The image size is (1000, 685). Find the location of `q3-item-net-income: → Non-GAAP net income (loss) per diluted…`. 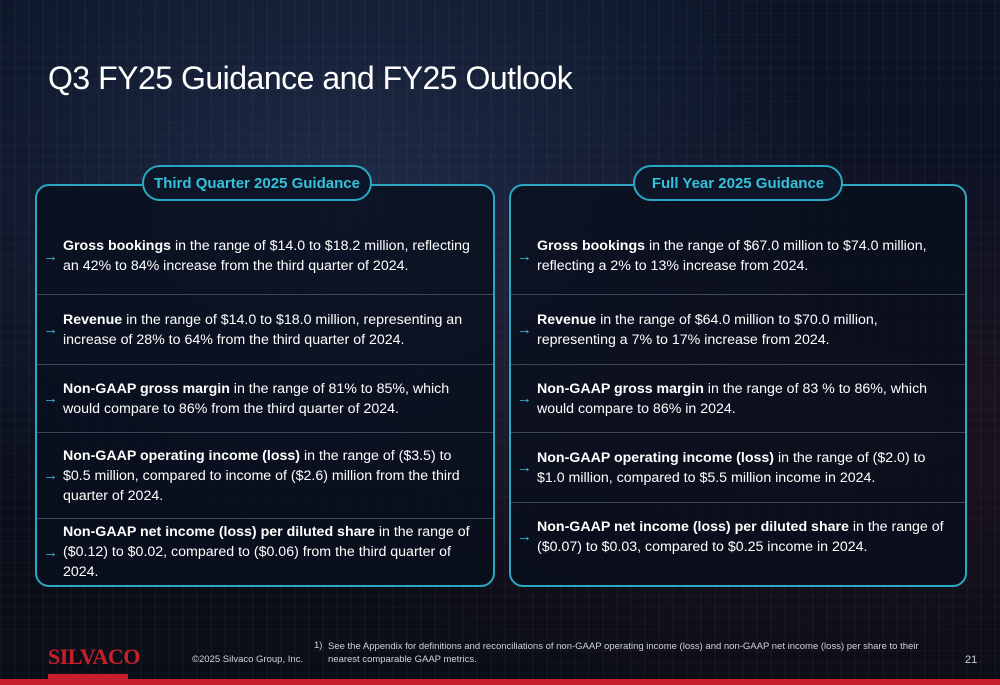

q3-item-net-income: → Non-GAAP net income (loss) per diluted… is located at coordinates (265, 551).